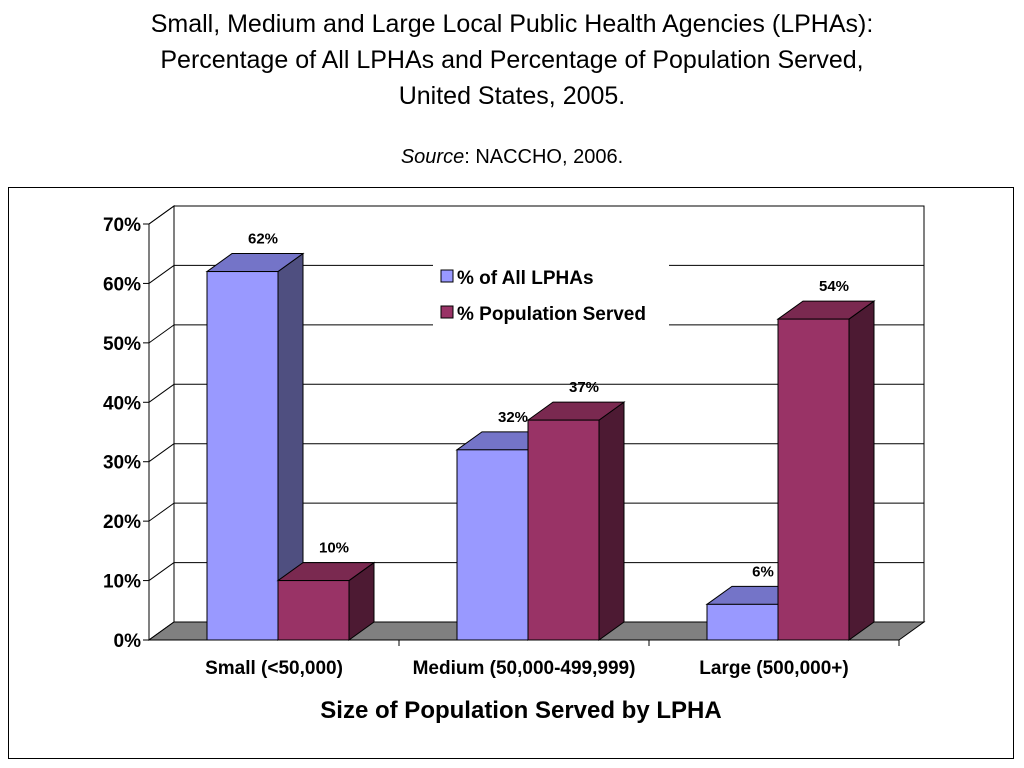 This screenshot has width=1024, height=768. I want to click on y-tick-label: 20%, so click(122, 522).